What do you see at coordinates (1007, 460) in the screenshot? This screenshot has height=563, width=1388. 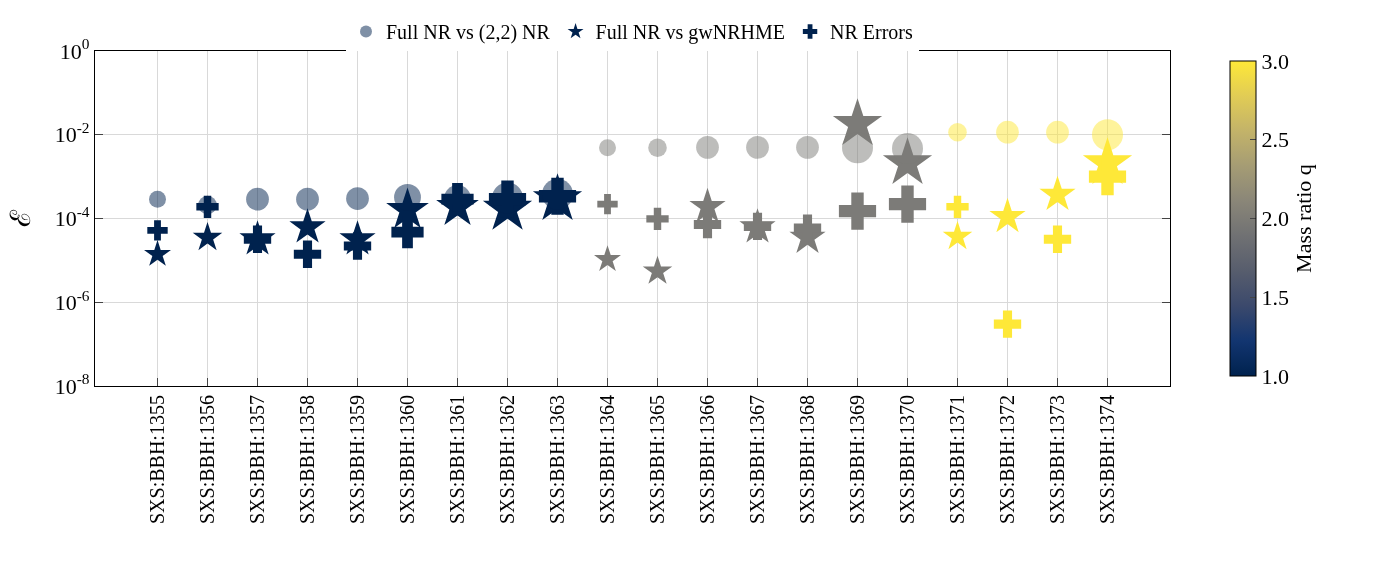 I see `x-tick-label: SXS:BBH:1372` at bounding box center [1007, 460].